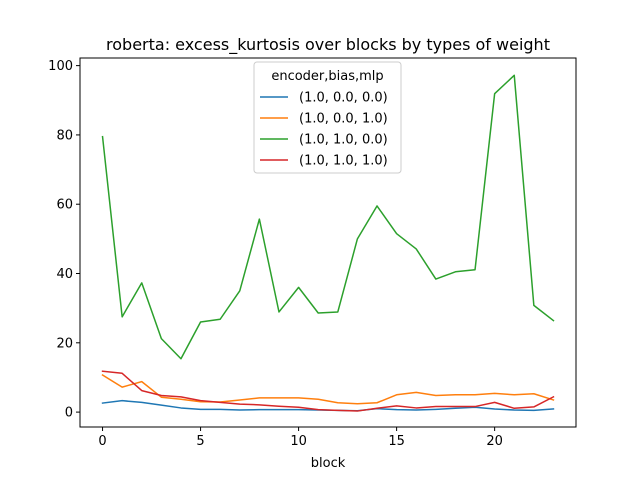  Describe the element at coordinates (494, 441) in the screenshot. I see `x-tick-label: 20` at that location.